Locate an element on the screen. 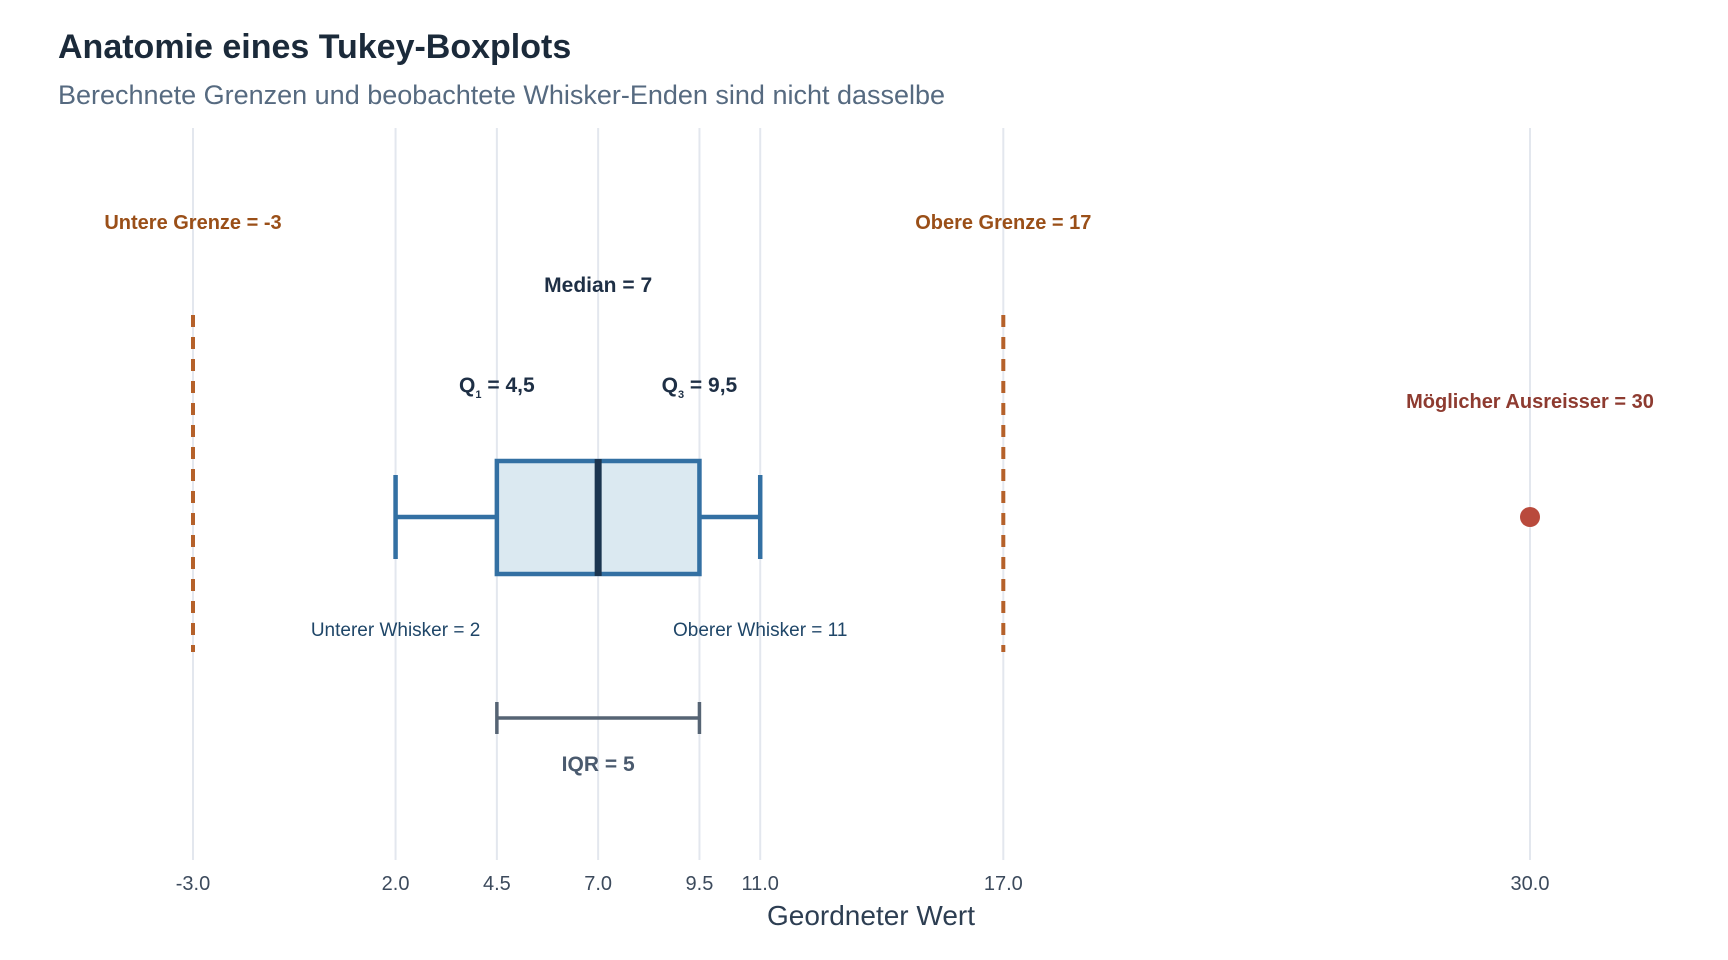 Image resolution: width=1728 pixels, height=960 pixels. outlier-point is located at coordinates (1530, 517).